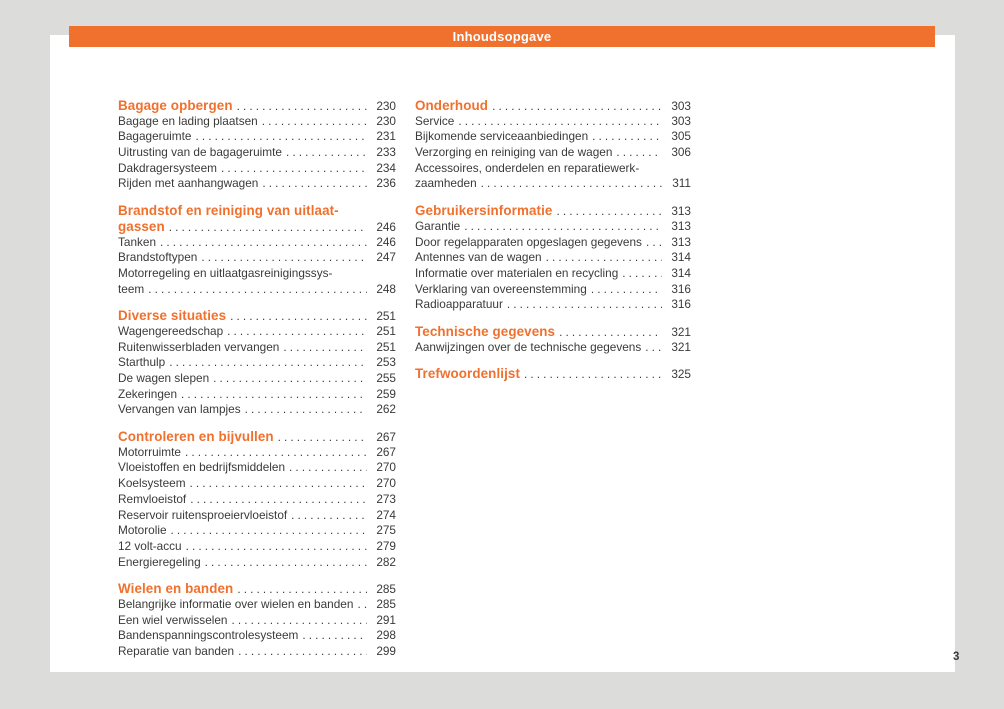 This screenshot has height=709, width=1004. I want to click on toc-entry-label: Bagage en lading plaatsen, so click(188, 120).